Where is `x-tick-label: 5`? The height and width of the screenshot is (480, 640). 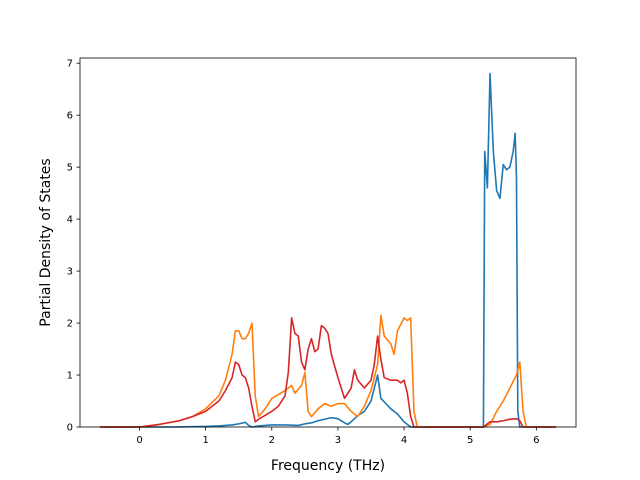
x-tick-label: 5 is located at coordinates (470, 440).